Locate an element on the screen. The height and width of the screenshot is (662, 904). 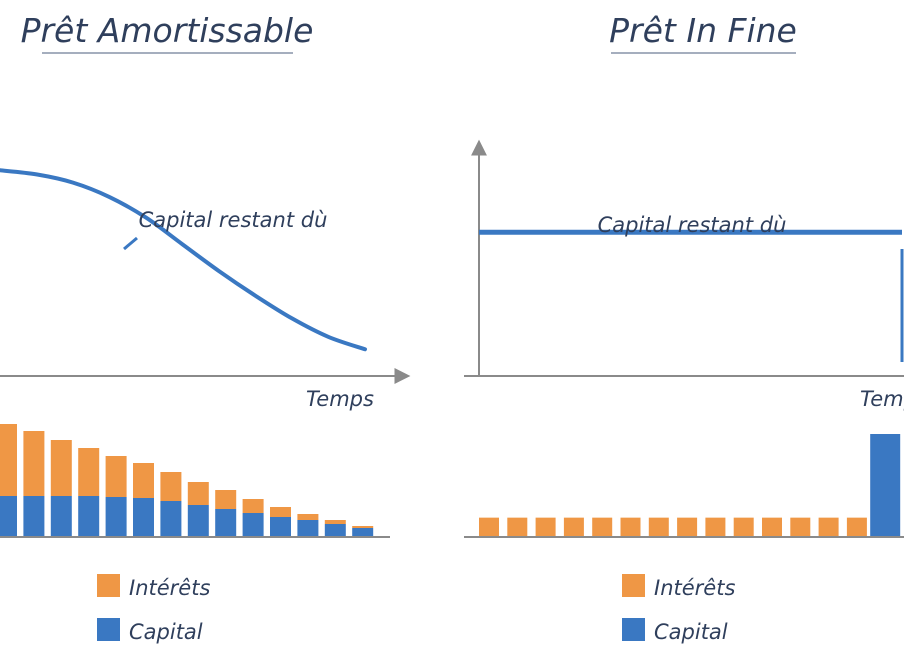
right-legend-interest-swatch is located at coordinates (633, 585).